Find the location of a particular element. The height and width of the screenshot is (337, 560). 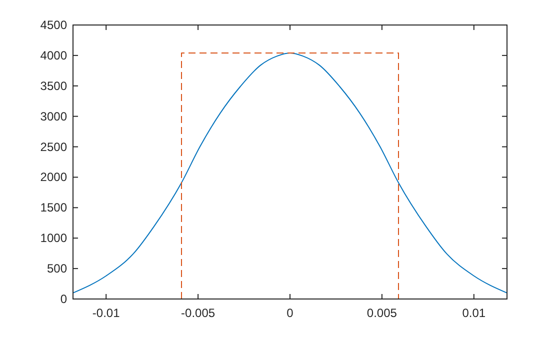

x-tick-label: -0.005 is located at coordinates (198, 313).